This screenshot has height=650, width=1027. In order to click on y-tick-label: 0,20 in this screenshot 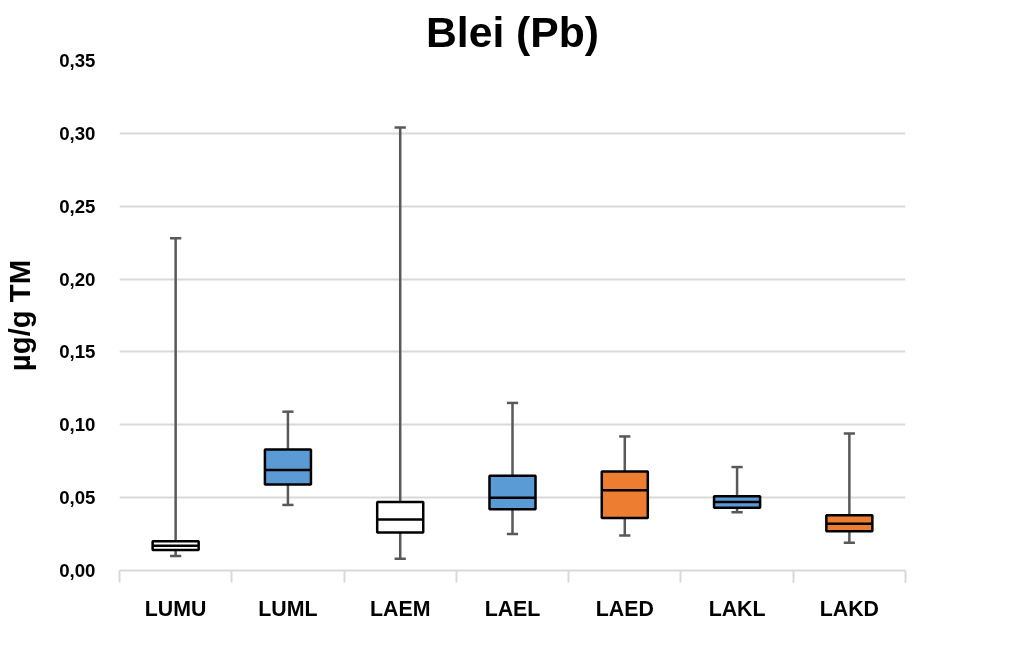, I will do `click(77, 279)`.